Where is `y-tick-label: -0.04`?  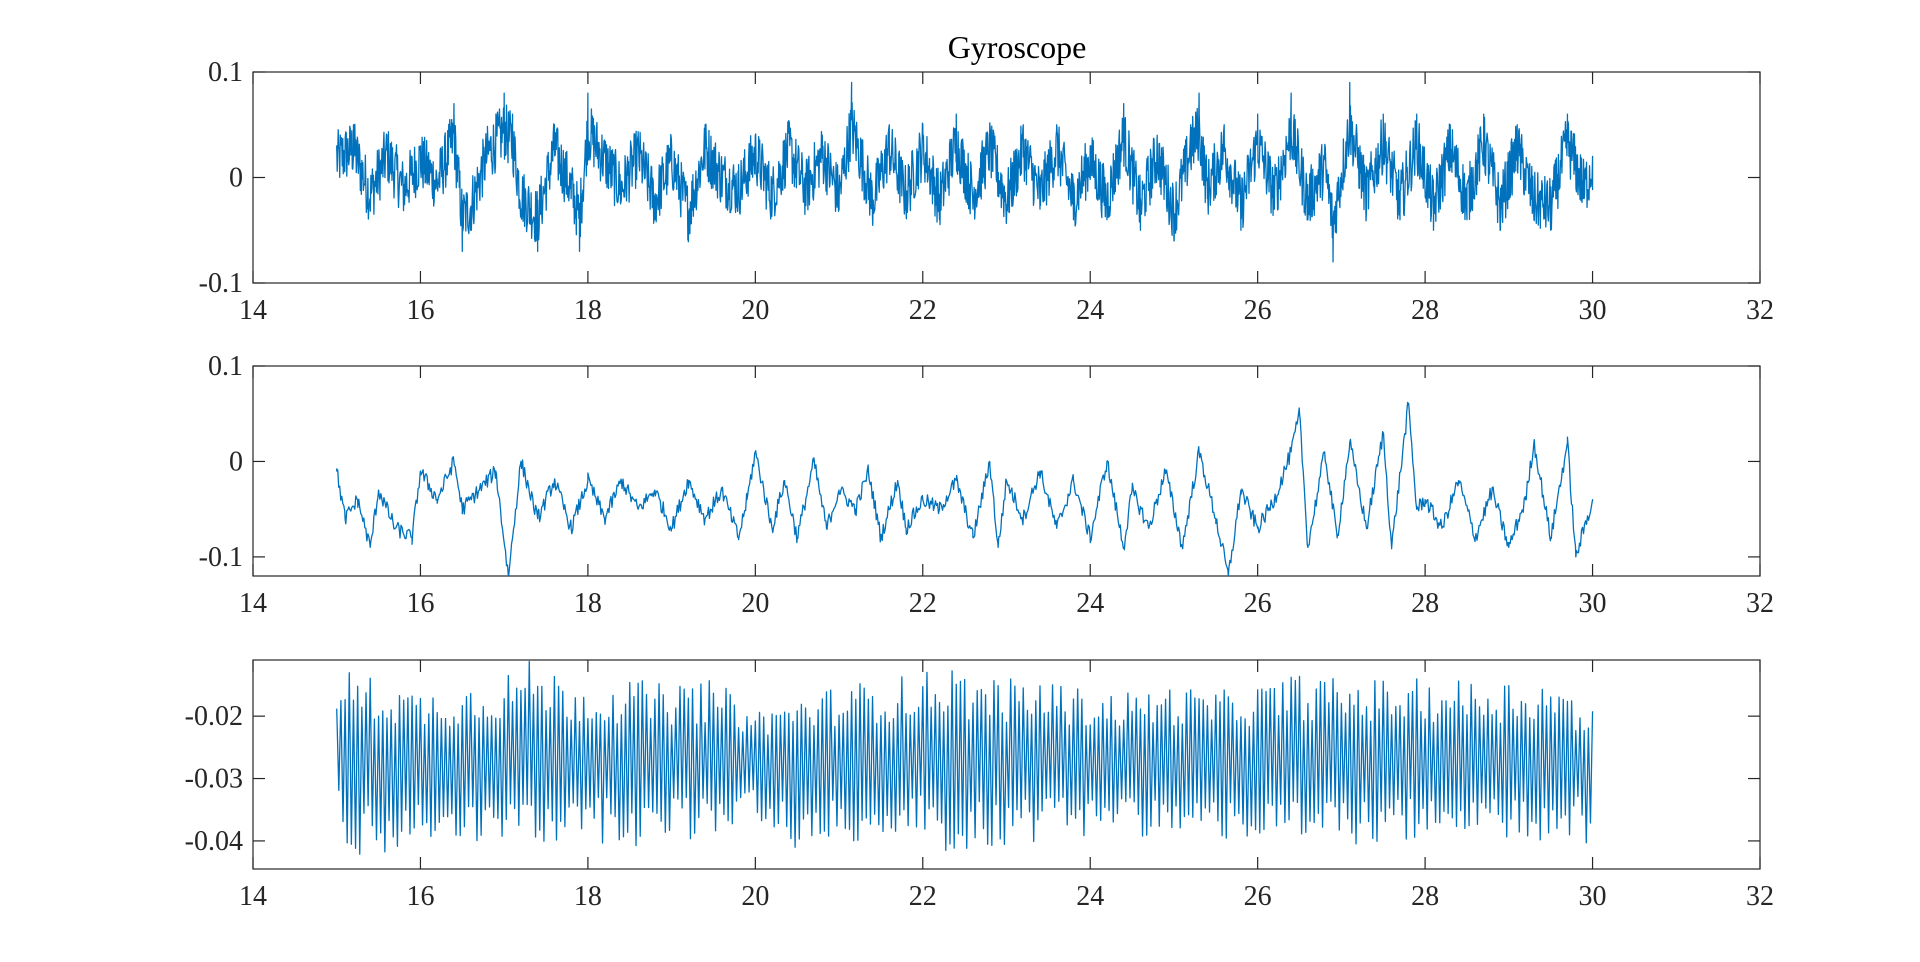
y-tick-label: -0.04 is located at coordinates (214, 841).